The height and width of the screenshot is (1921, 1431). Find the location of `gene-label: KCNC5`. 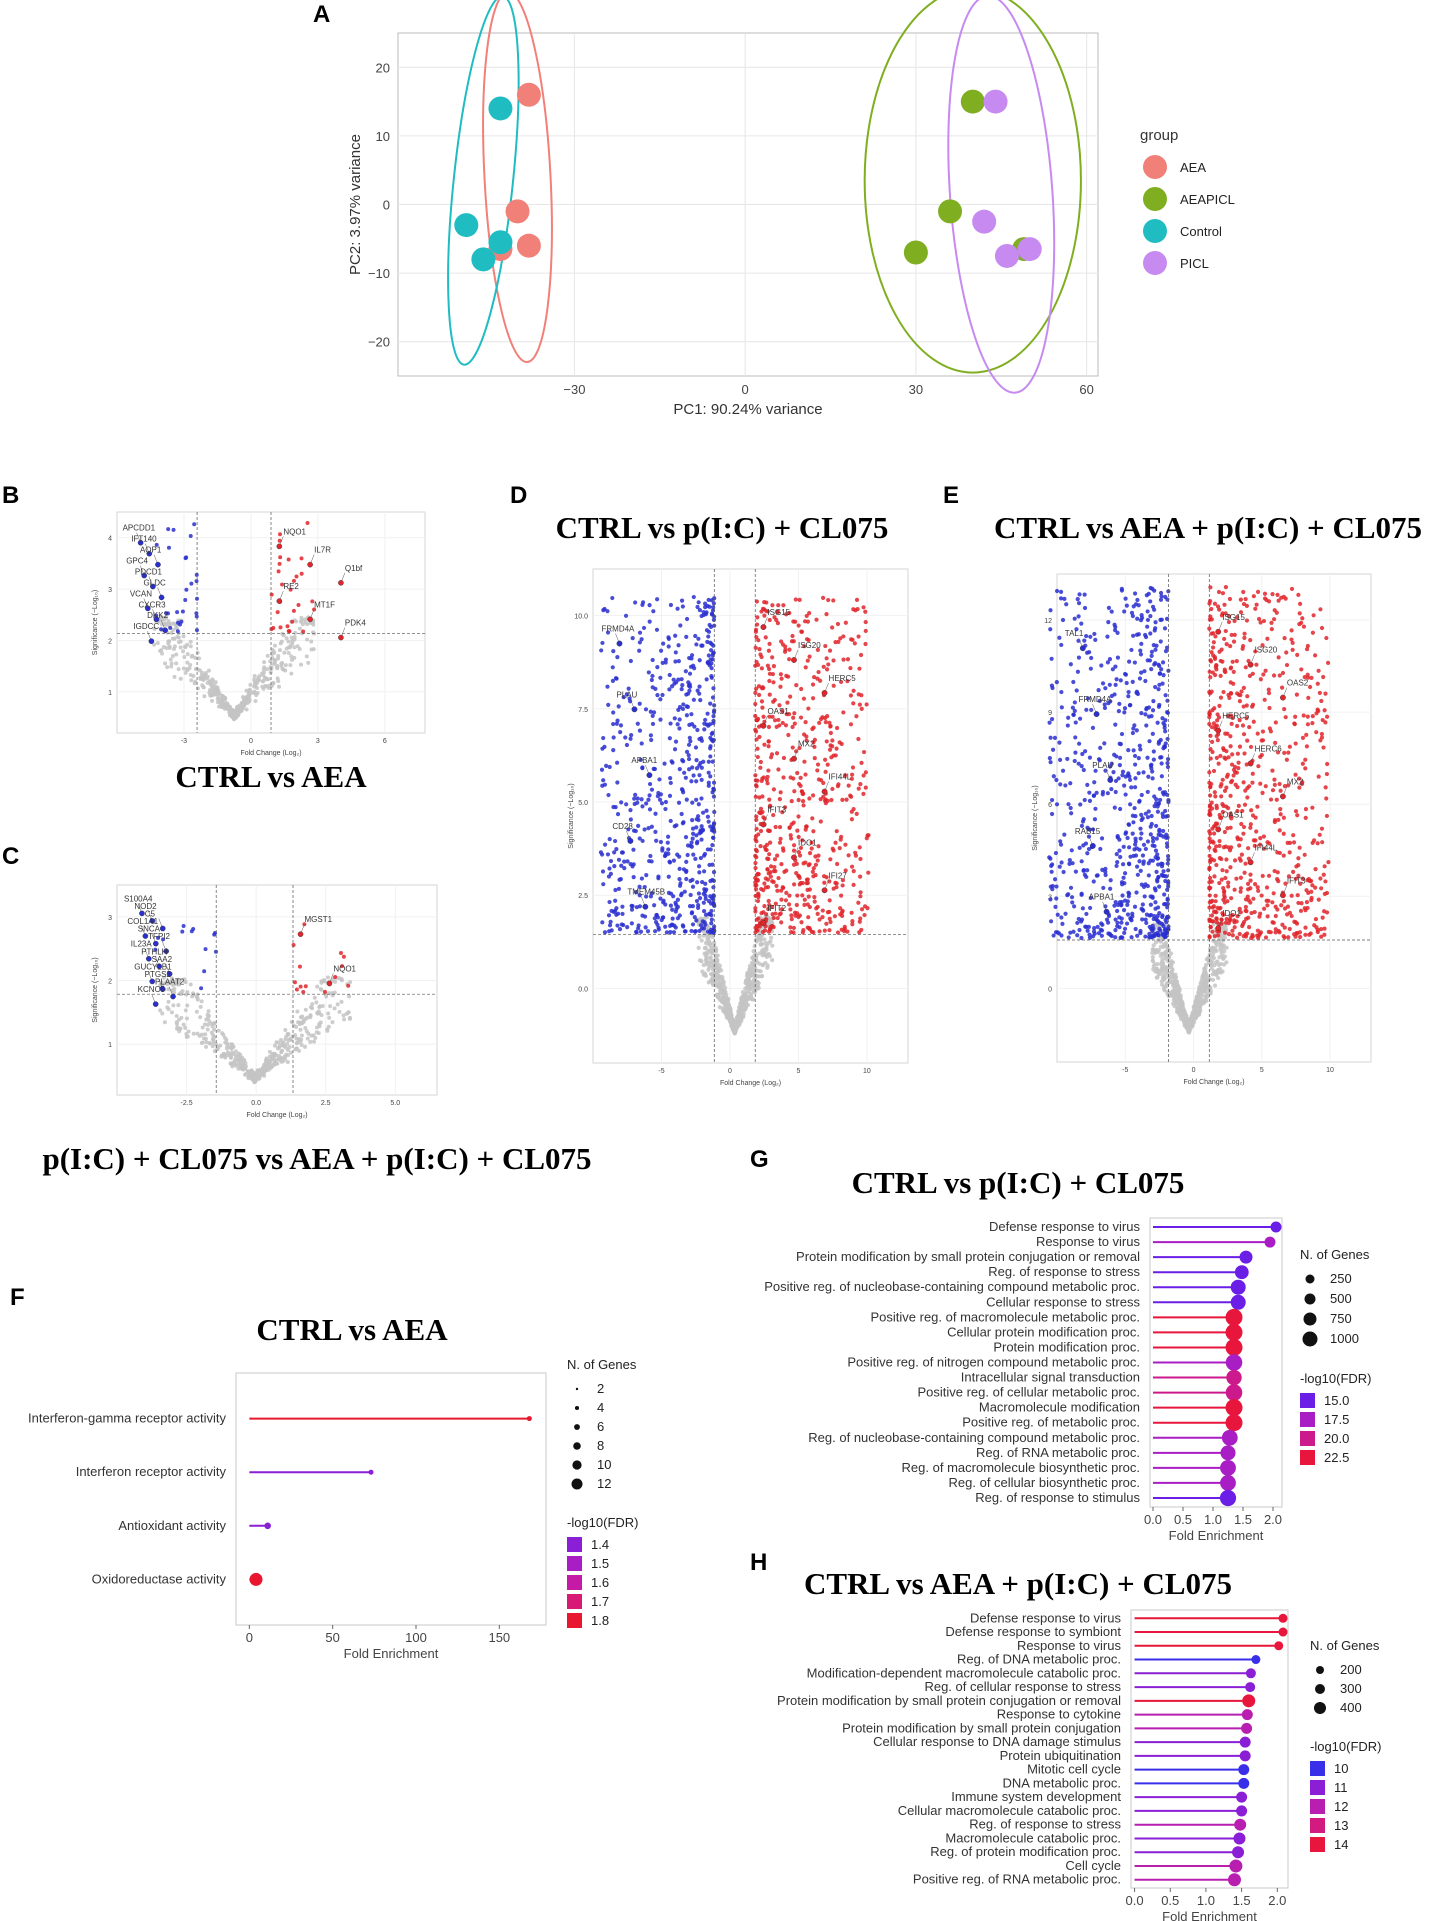

gene-label: KCNC5 is located at coordinates (152, 989).